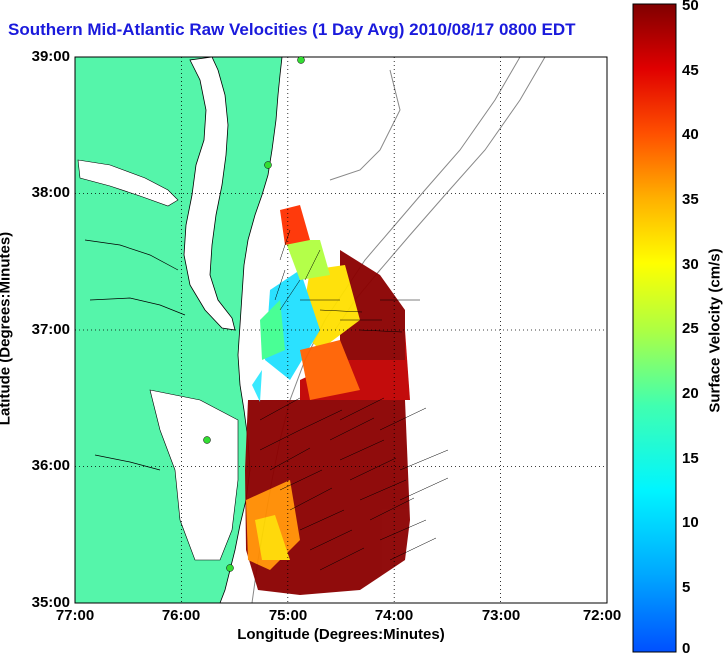 The height and width of the screenshot is (659, 724). I want to click on colorbar-tick: 10, so click(690, 522).